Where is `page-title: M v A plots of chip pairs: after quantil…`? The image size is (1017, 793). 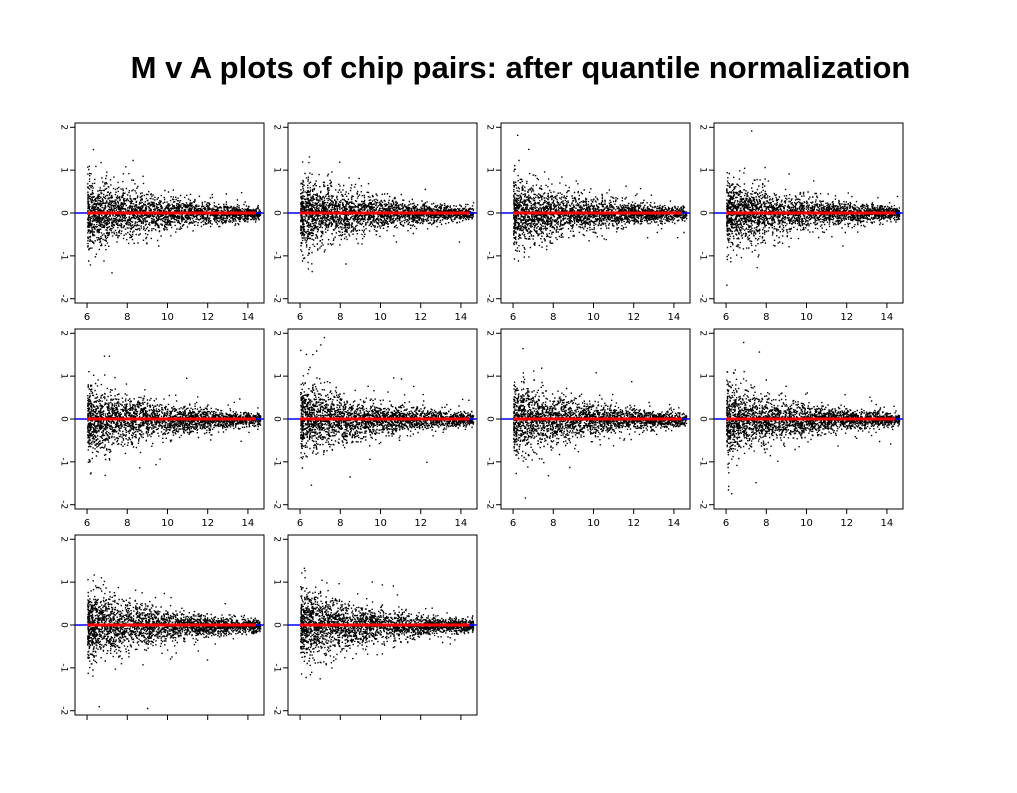
page-title: M v A plots of chip pairs: after quantil… is located at coordinates (520, 67).